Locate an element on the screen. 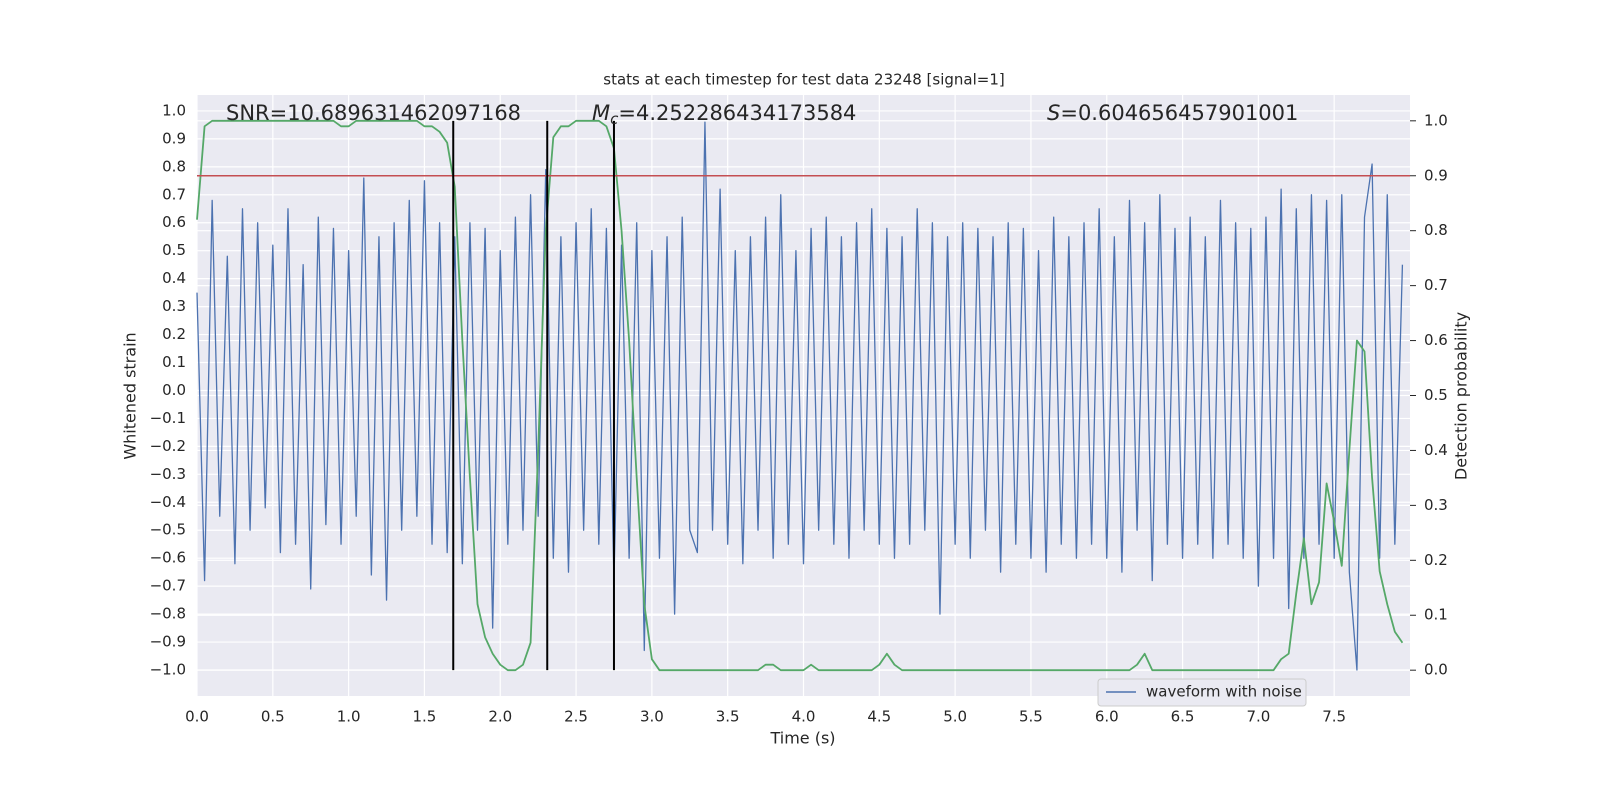  y-tick-label: 0.5 is located at coordinates (174, 250).